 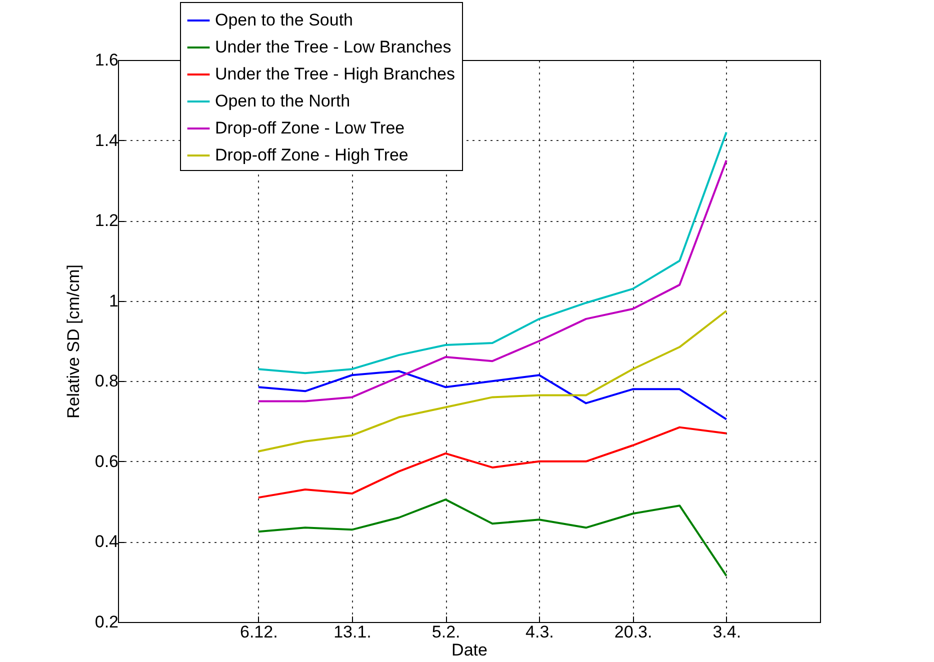 What do you see at coordinates (470, 650) in the screenshot?
I see `x-axis-title: Date` at bounding box center [470, 650].